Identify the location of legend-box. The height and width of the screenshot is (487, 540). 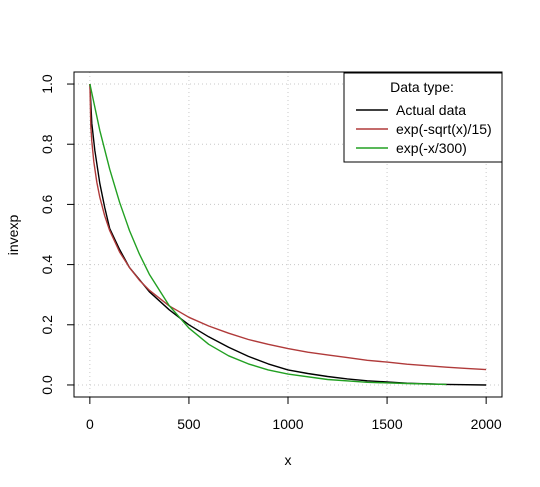
(423, 117).